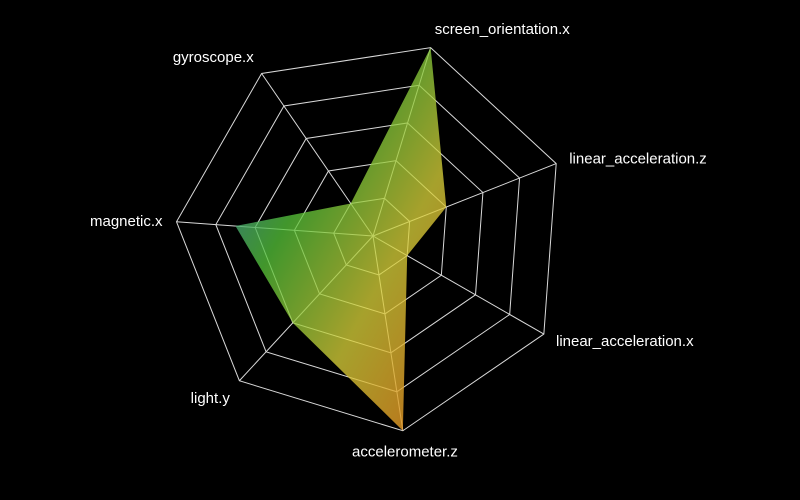 The width and height of the screenshot is (800, 500). What do you see at coordinates (126, 221) in the screenshot?
I see `axis-label-5: magnetic.x` at bounding box center [126, 221].